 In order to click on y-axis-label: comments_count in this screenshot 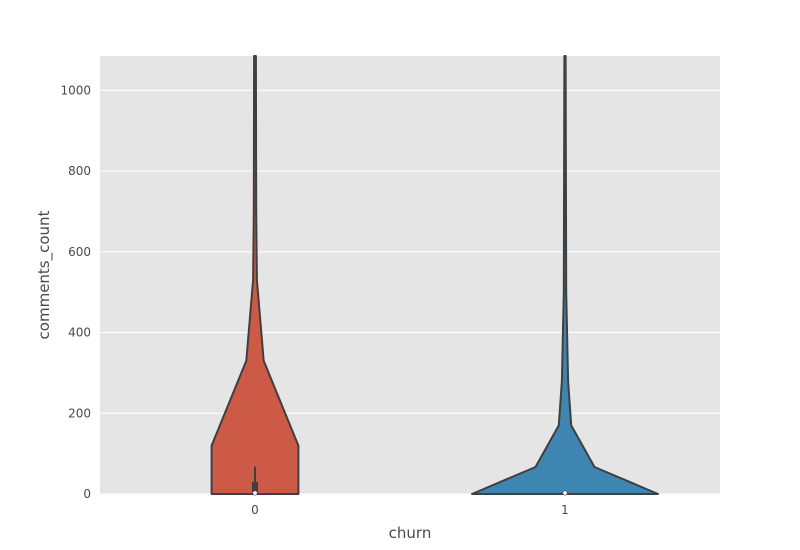, I will do `click(44, 274)`.